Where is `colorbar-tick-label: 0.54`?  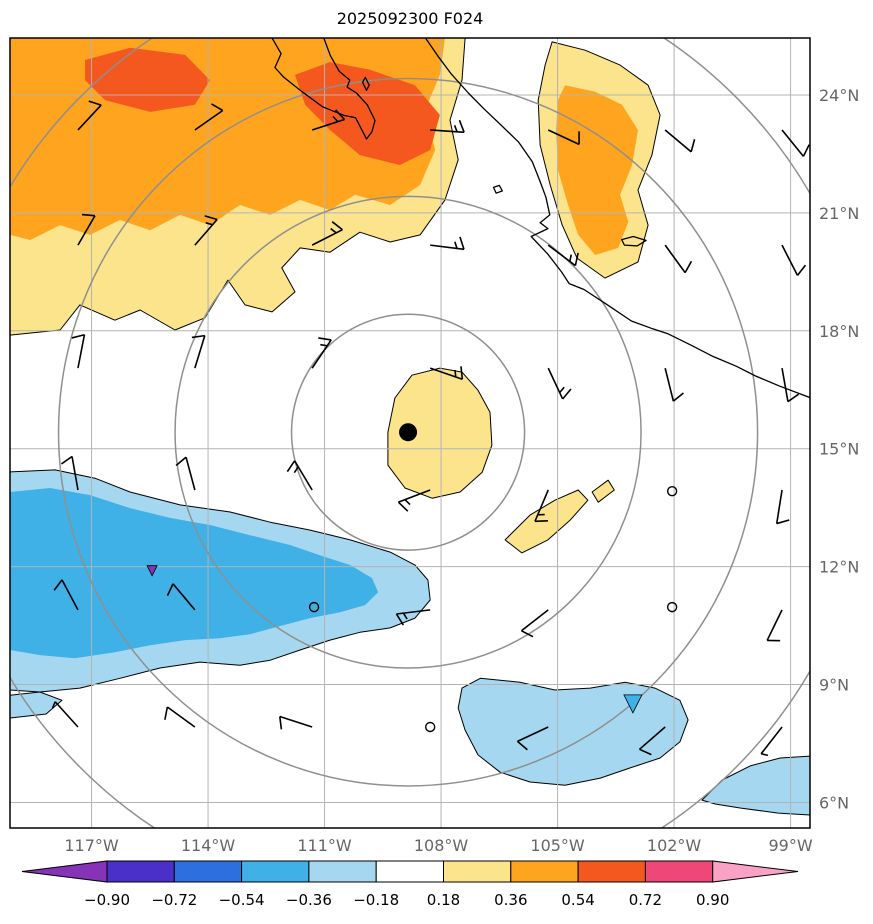 colorbar-tick-label: 0.54 is located at coordinates (577, 900).